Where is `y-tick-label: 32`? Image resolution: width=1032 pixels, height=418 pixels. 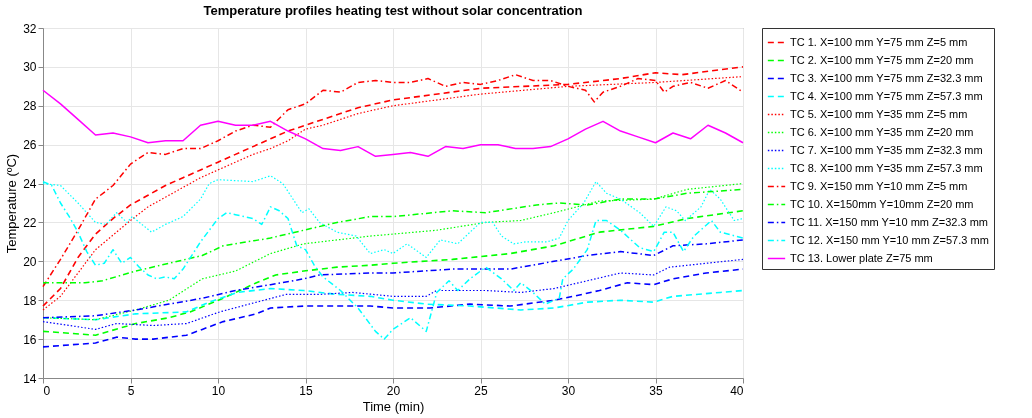 y-tick-label: 32 is located at coordinates (30, 28).